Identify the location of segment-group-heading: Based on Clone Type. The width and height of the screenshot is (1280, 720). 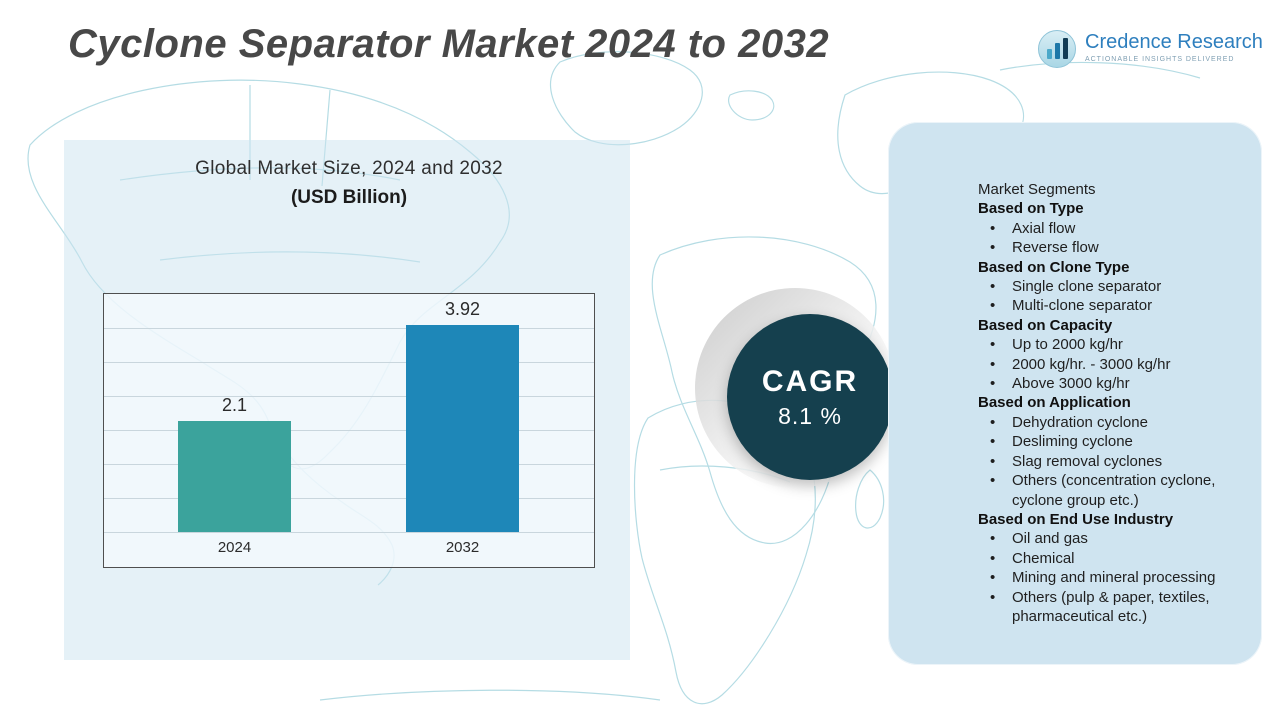
(1054, 267).